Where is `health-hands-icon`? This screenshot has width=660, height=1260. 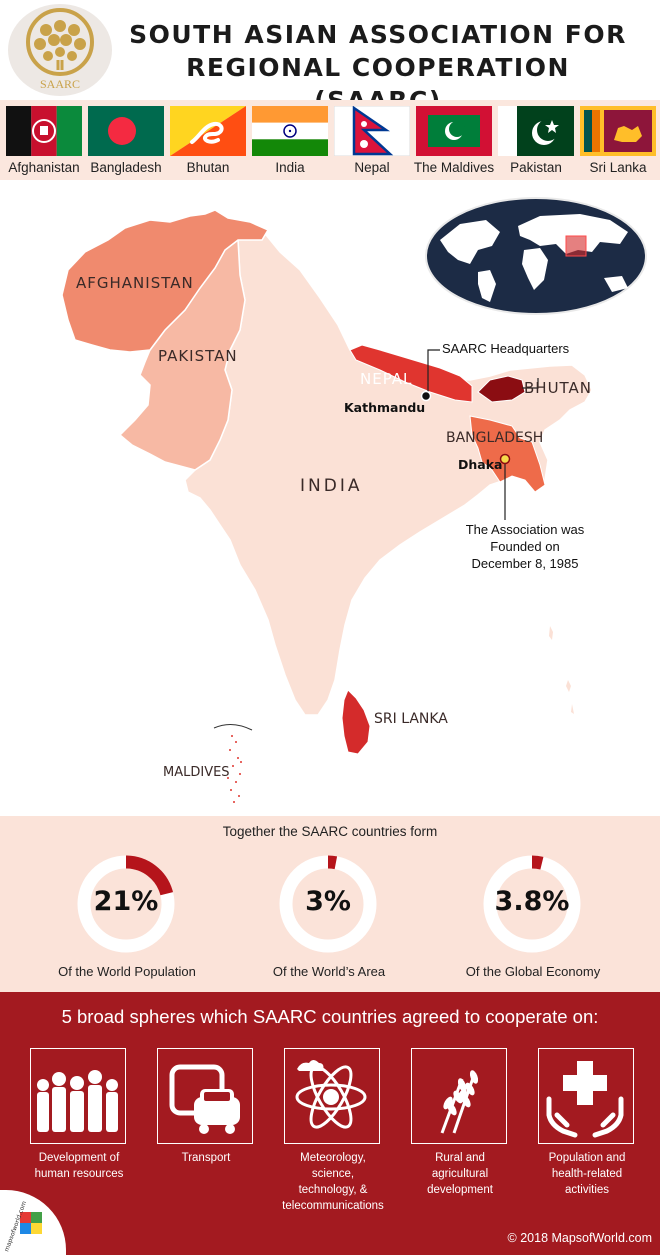
health-hands-icon is located at coordinates (585, 1099).